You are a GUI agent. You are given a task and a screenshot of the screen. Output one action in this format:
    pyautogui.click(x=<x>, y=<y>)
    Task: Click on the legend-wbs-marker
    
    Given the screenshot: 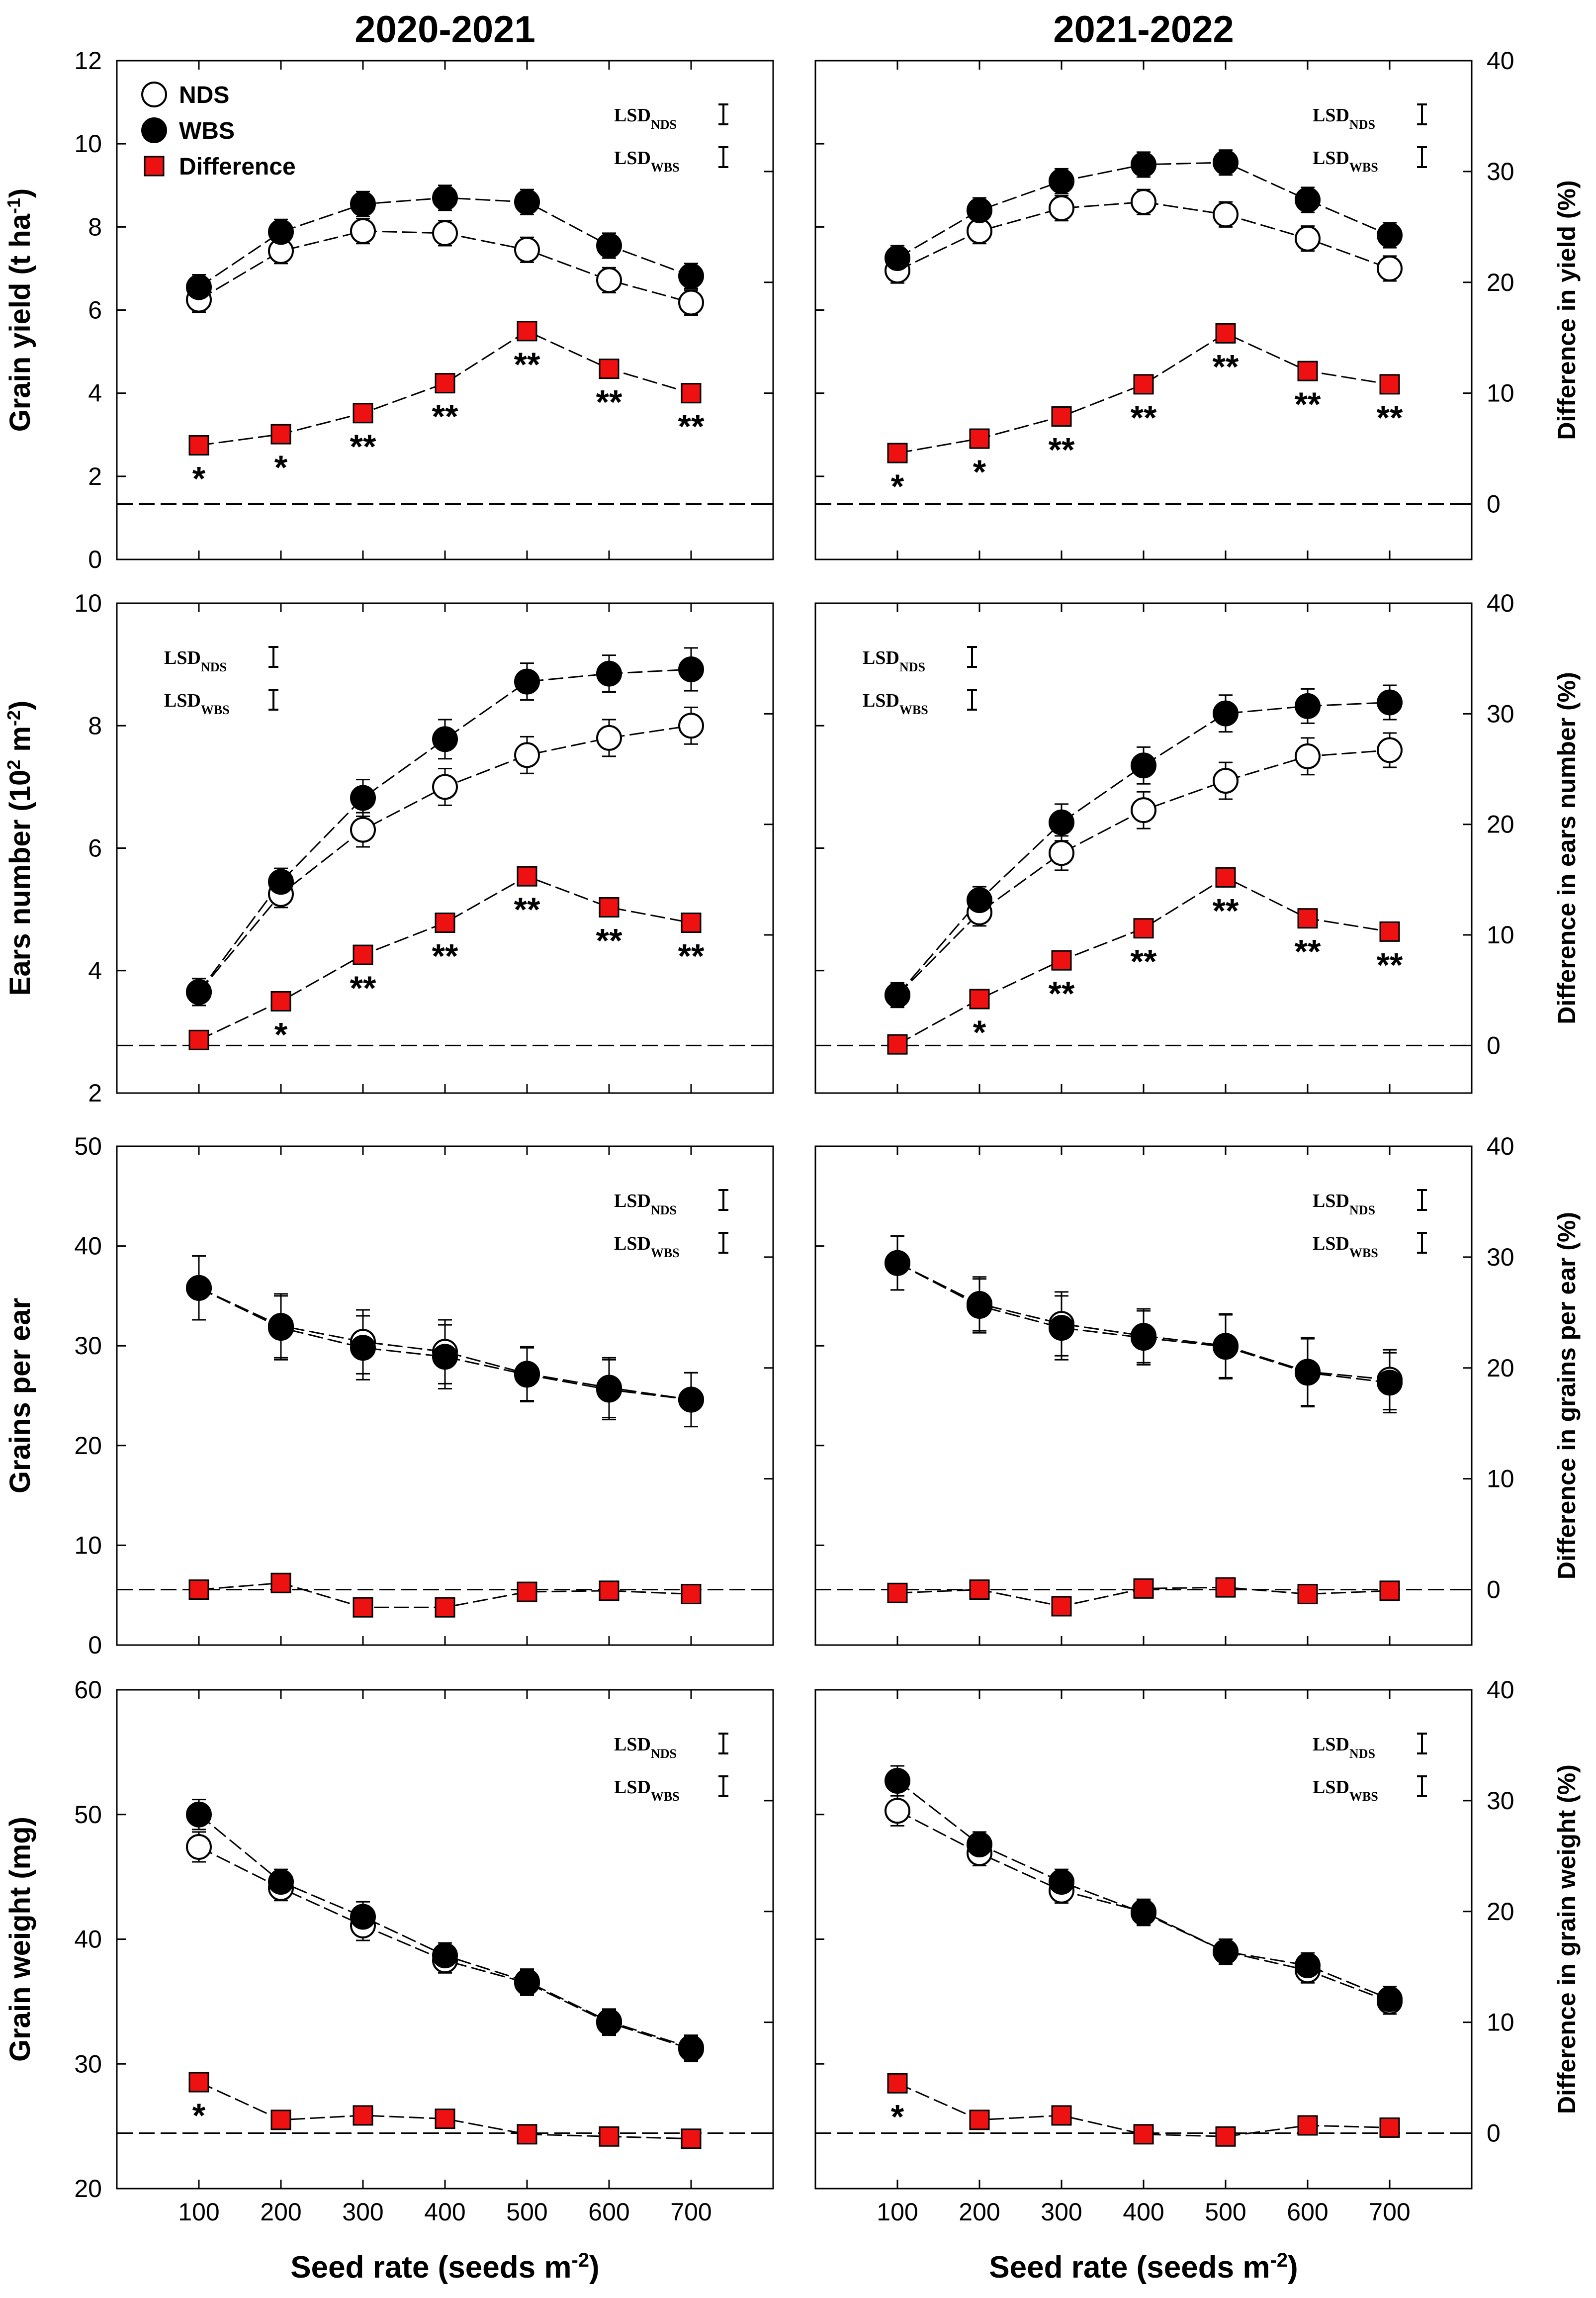 What is the action you would take?
    pyautogui.click(x=154, y=130)
    